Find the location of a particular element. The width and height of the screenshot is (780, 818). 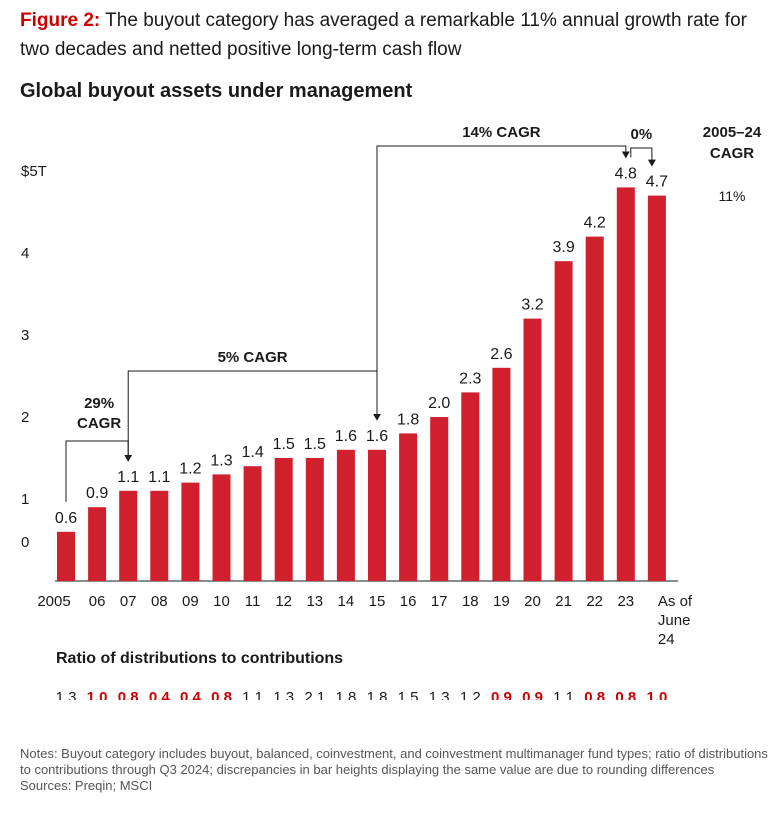

x-tick-label: 14 is located at coordinates (346, 601).